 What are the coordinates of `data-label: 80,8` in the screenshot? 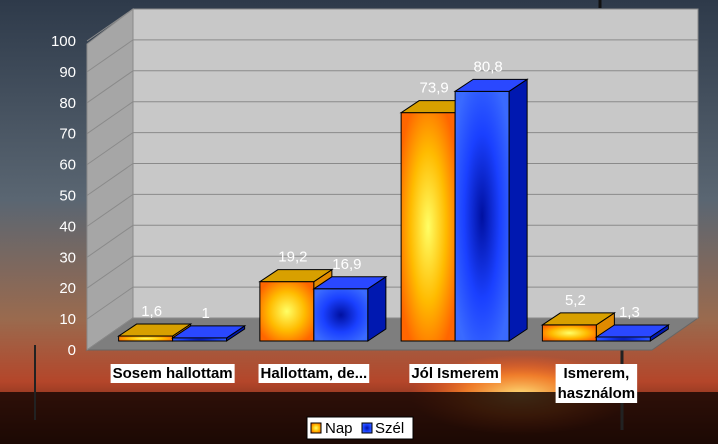 It's located at (488, 66).